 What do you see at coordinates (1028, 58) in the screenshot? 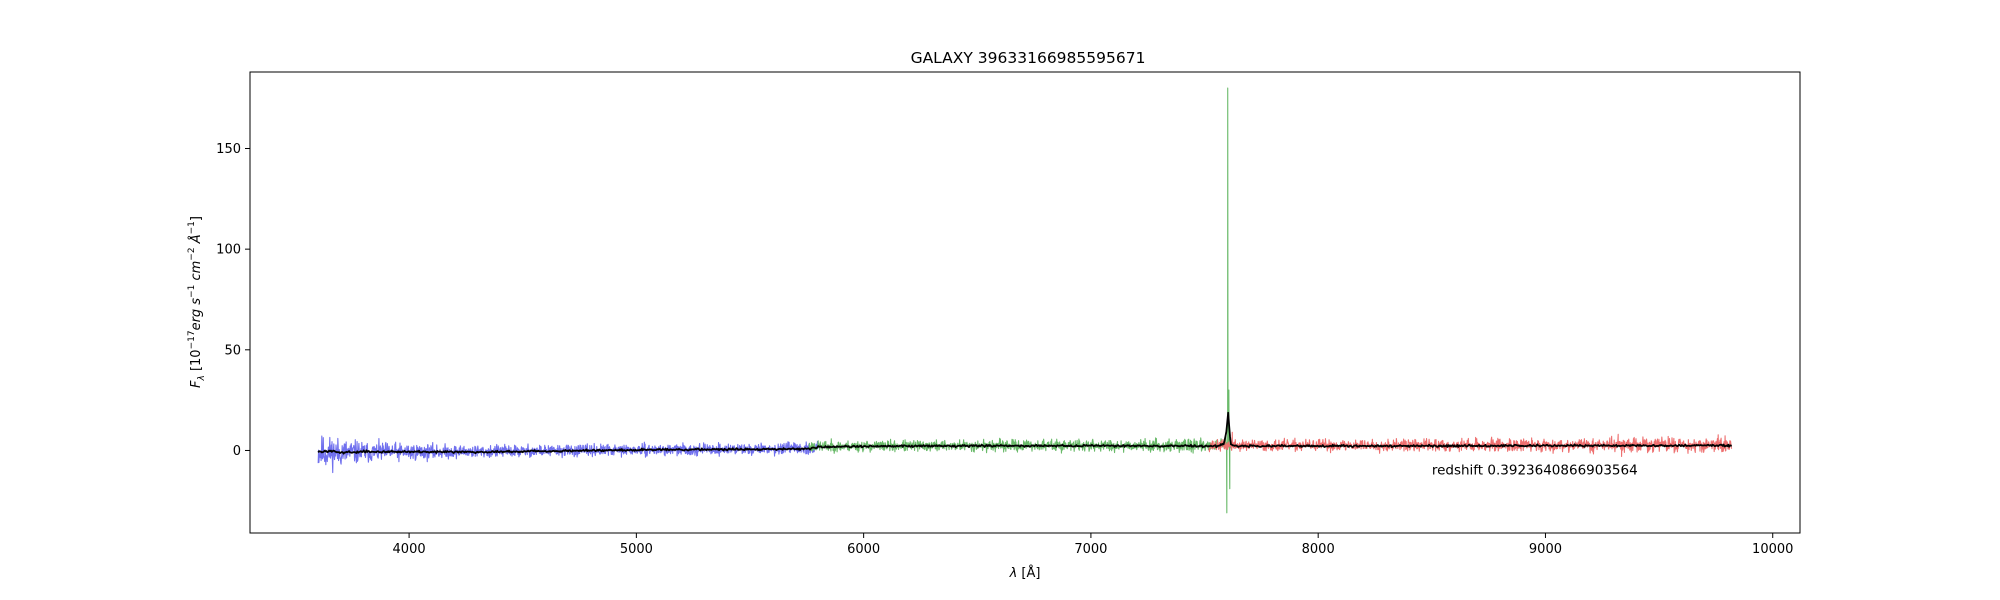
I see `chart-title: GALAXY 39633166985595671` at bounding box center [1028, 58].